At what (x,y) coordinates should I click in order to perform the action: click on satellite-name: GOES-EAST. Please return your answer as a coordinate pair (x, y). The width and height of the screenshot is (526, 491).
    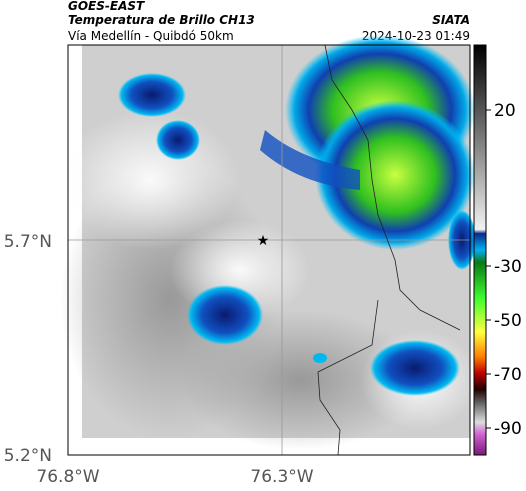
    Looking at the image, I should click on (106, 6).